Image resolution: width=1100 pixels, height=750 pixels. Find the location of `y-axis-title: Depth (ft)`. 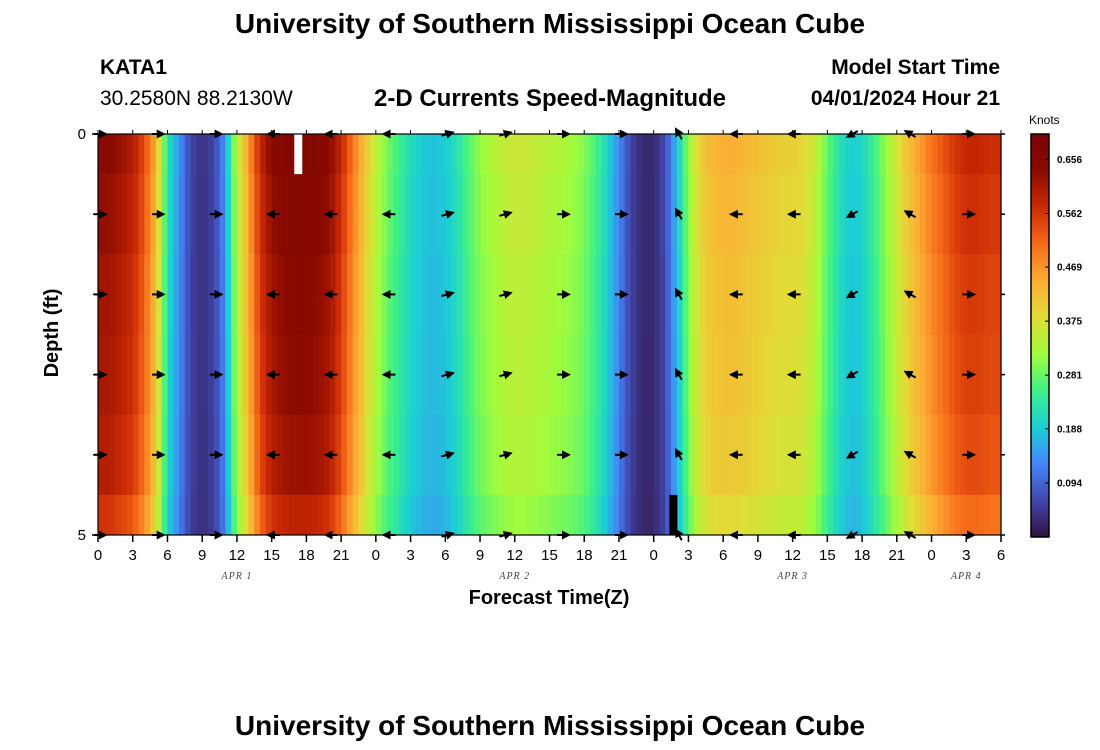

y-axis-title: Depth (ft) is located at coordinates (52, 333).